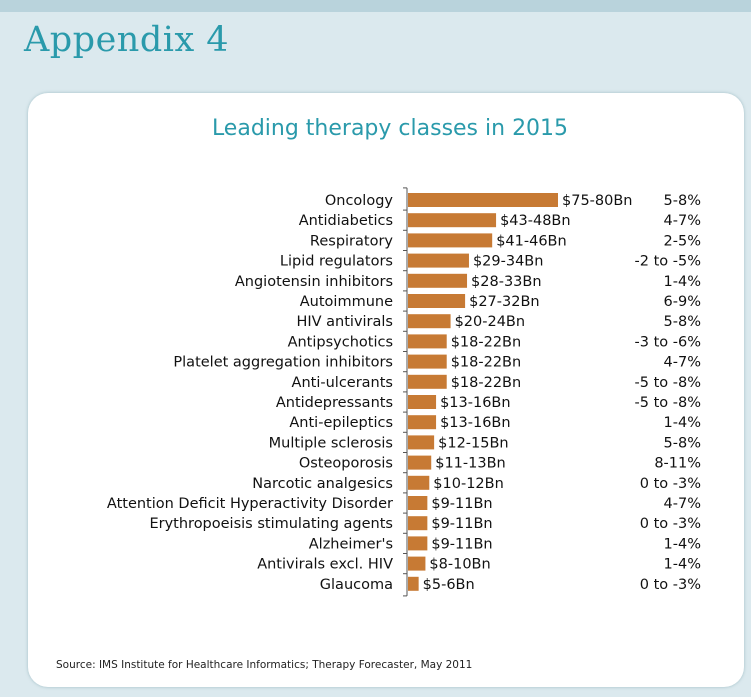 This screenshot has height=697, width=751. I want to click on category-label: Narcotic analgesics, so click(322, 484).